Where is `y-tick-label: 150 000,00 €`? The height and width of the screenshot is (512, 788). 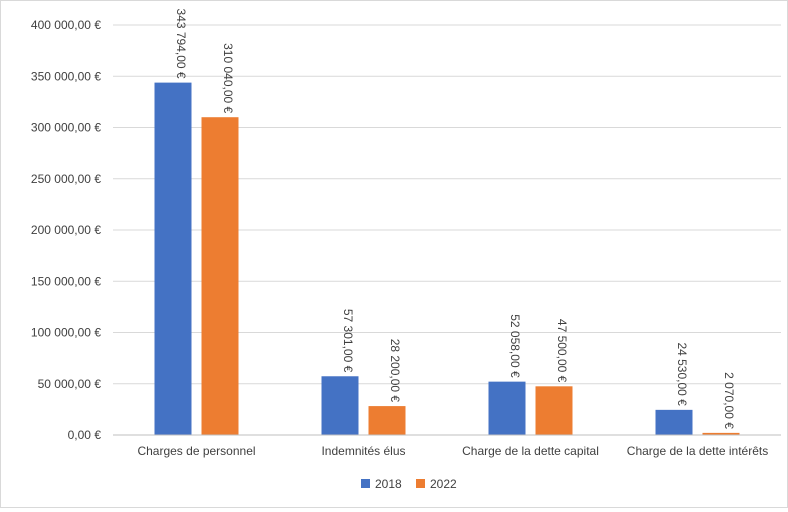
y-tick-label: 150 000,00 € is located at coordinates (66, 281).